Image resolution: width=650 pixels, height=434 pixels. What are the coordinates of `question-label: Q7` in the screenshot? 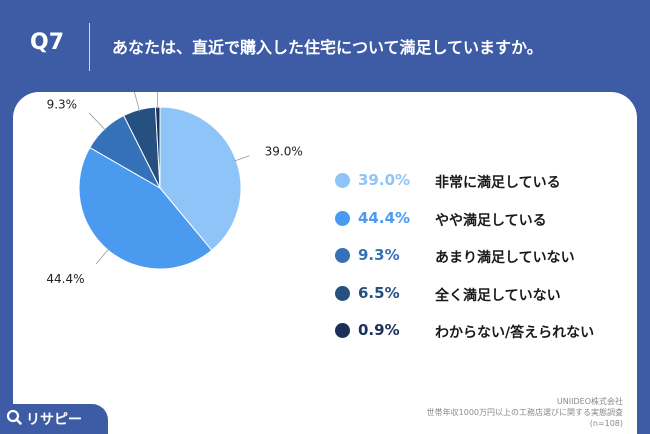 It's located at (47, 42).